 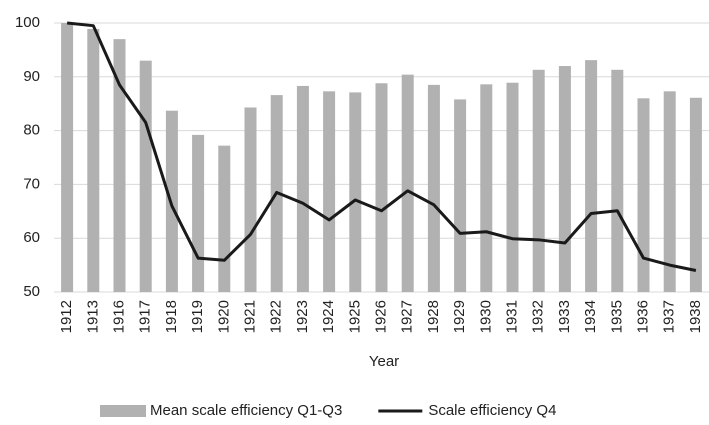 What do you see at coordinates (328, 316) in the screenshot?
I see `x-tick-label: 1924` at bounding box center [328, 316].